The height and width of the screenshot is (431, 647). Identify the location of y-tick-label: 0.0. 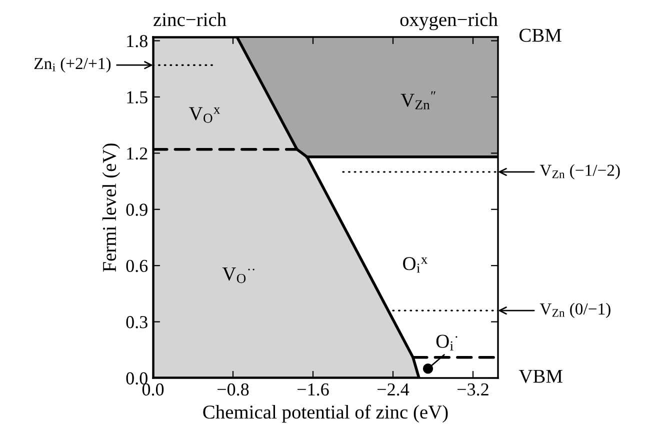
(137, 378).